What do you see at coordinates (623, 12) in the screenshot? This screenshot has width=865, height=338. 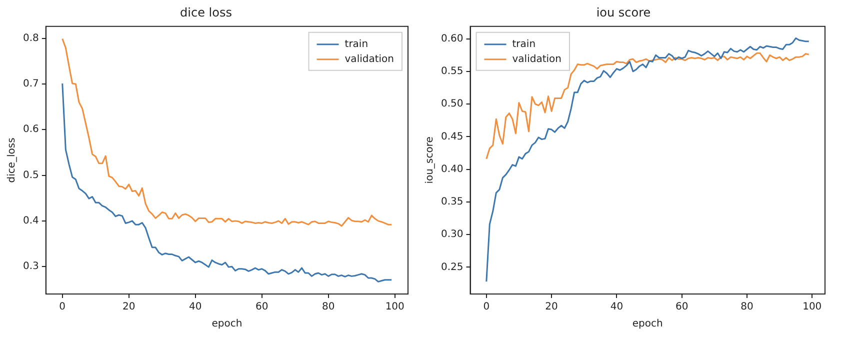 I see `chart-title: iou score` at bounding box center [623, 12].